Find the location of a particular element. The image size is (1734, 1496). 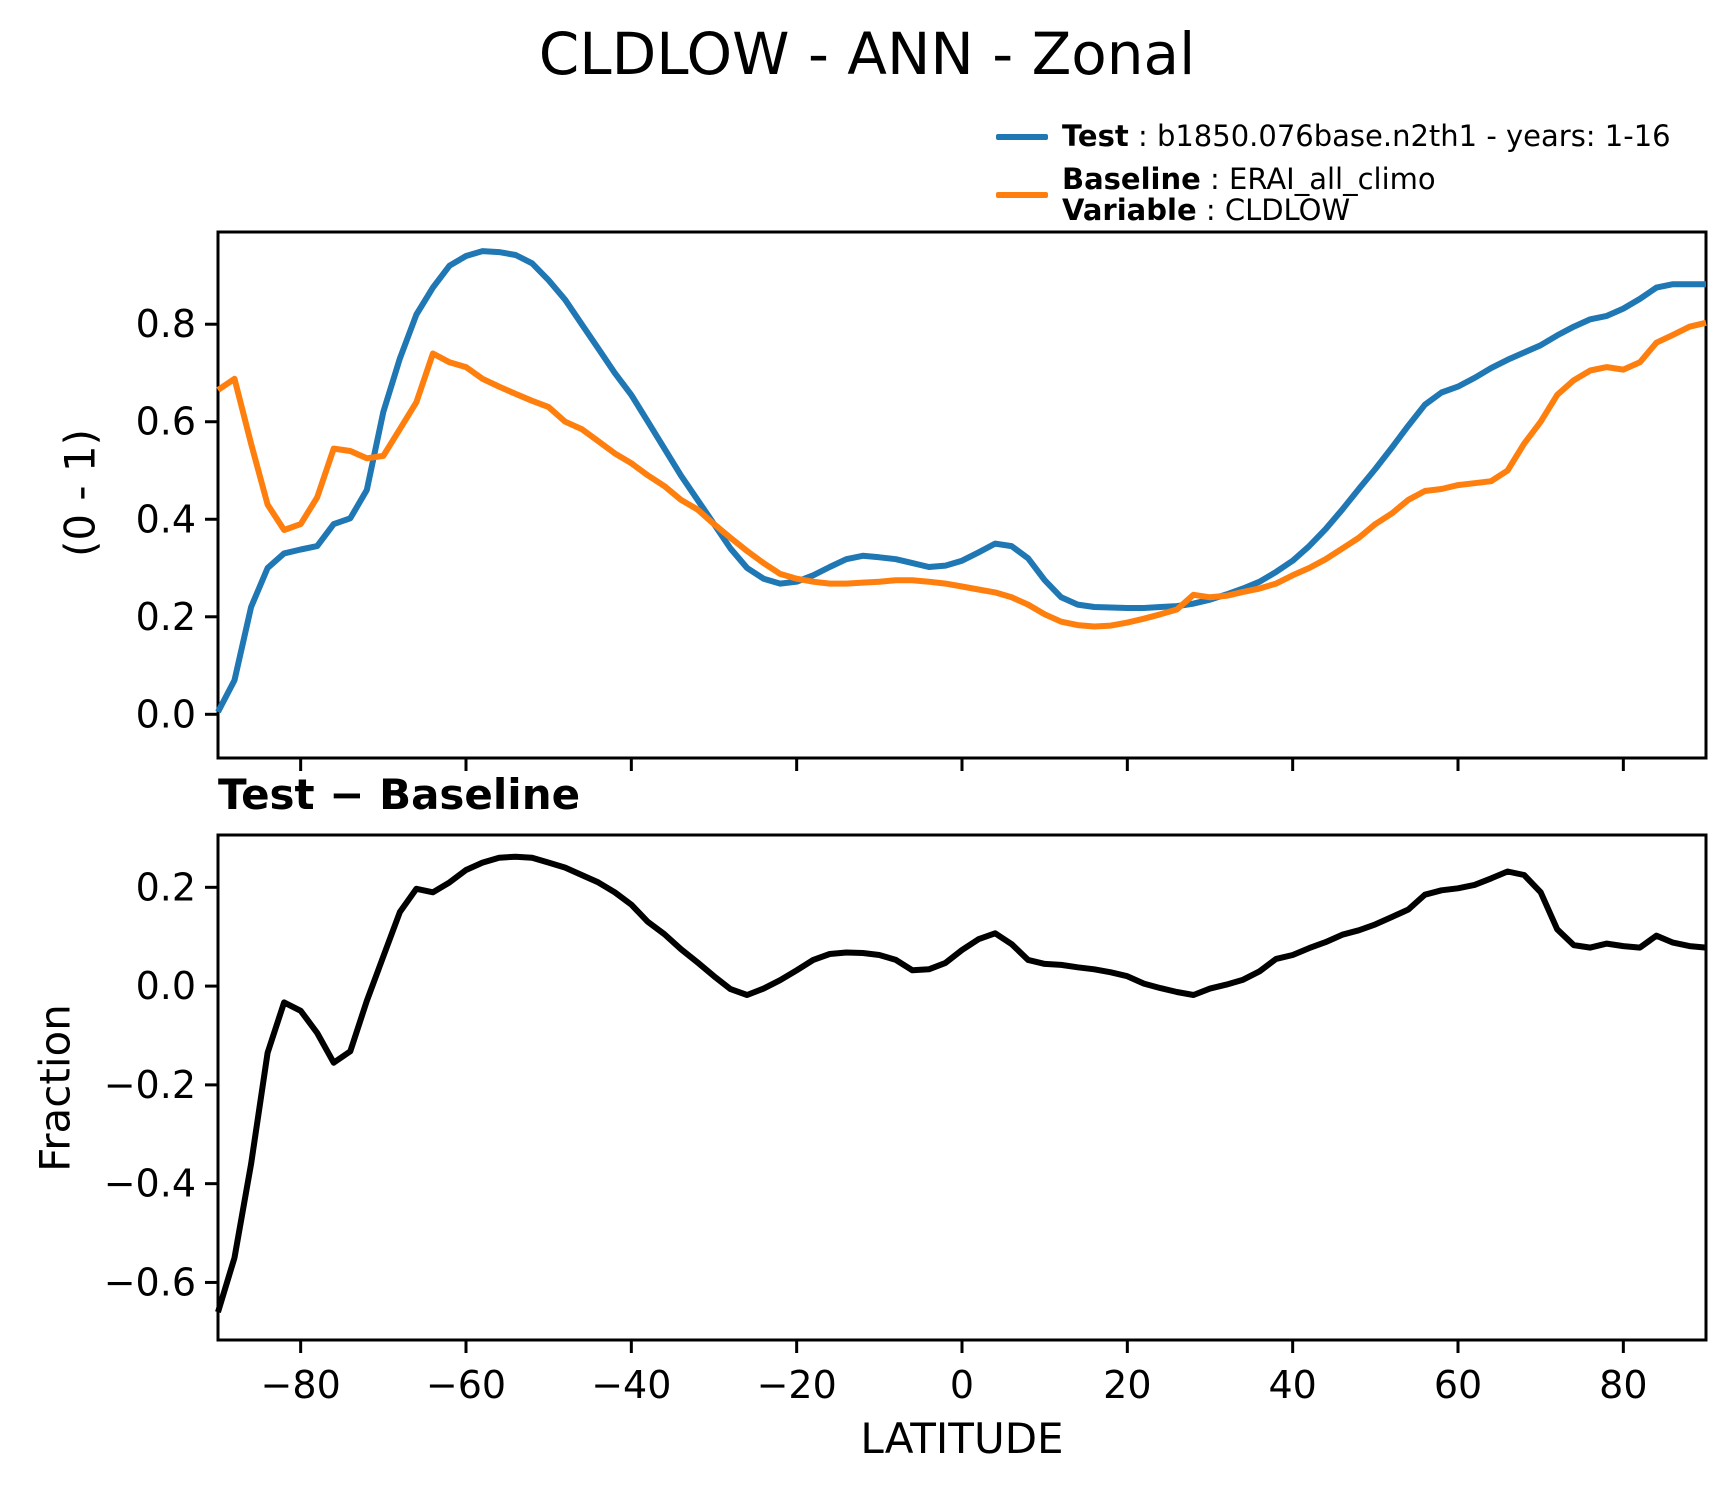

top-panel-y-axis-label: (0 - 1) is located at coordinates (80, 493).